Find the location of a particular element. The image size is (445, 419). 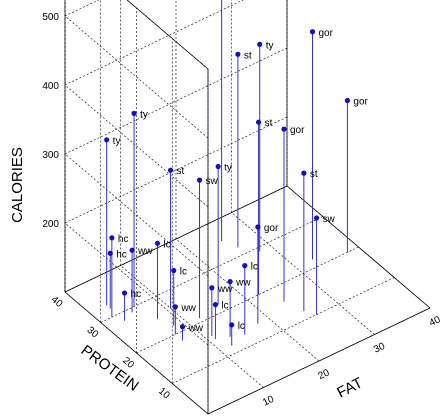

y-tick-label: 10 is located at coordinates (164, 394).